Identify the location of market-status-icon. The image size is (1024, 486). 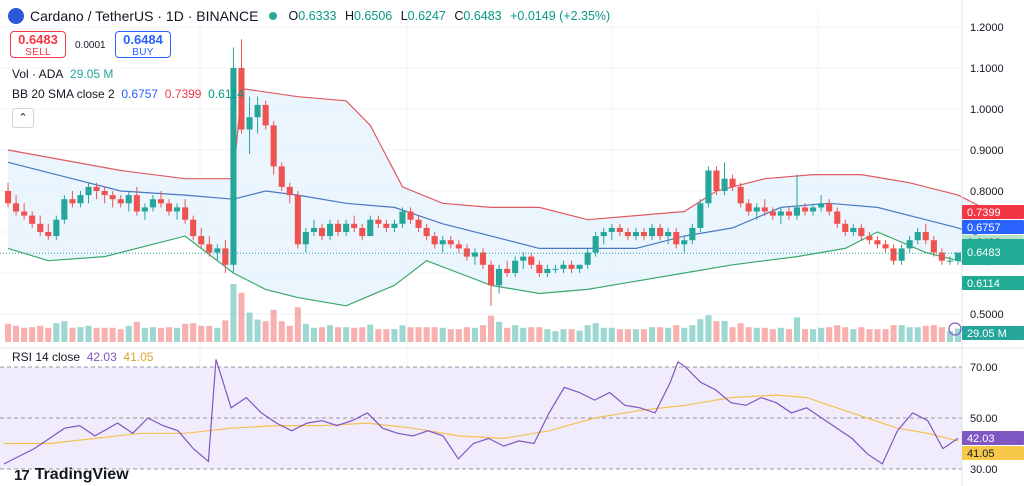
(272, 16).